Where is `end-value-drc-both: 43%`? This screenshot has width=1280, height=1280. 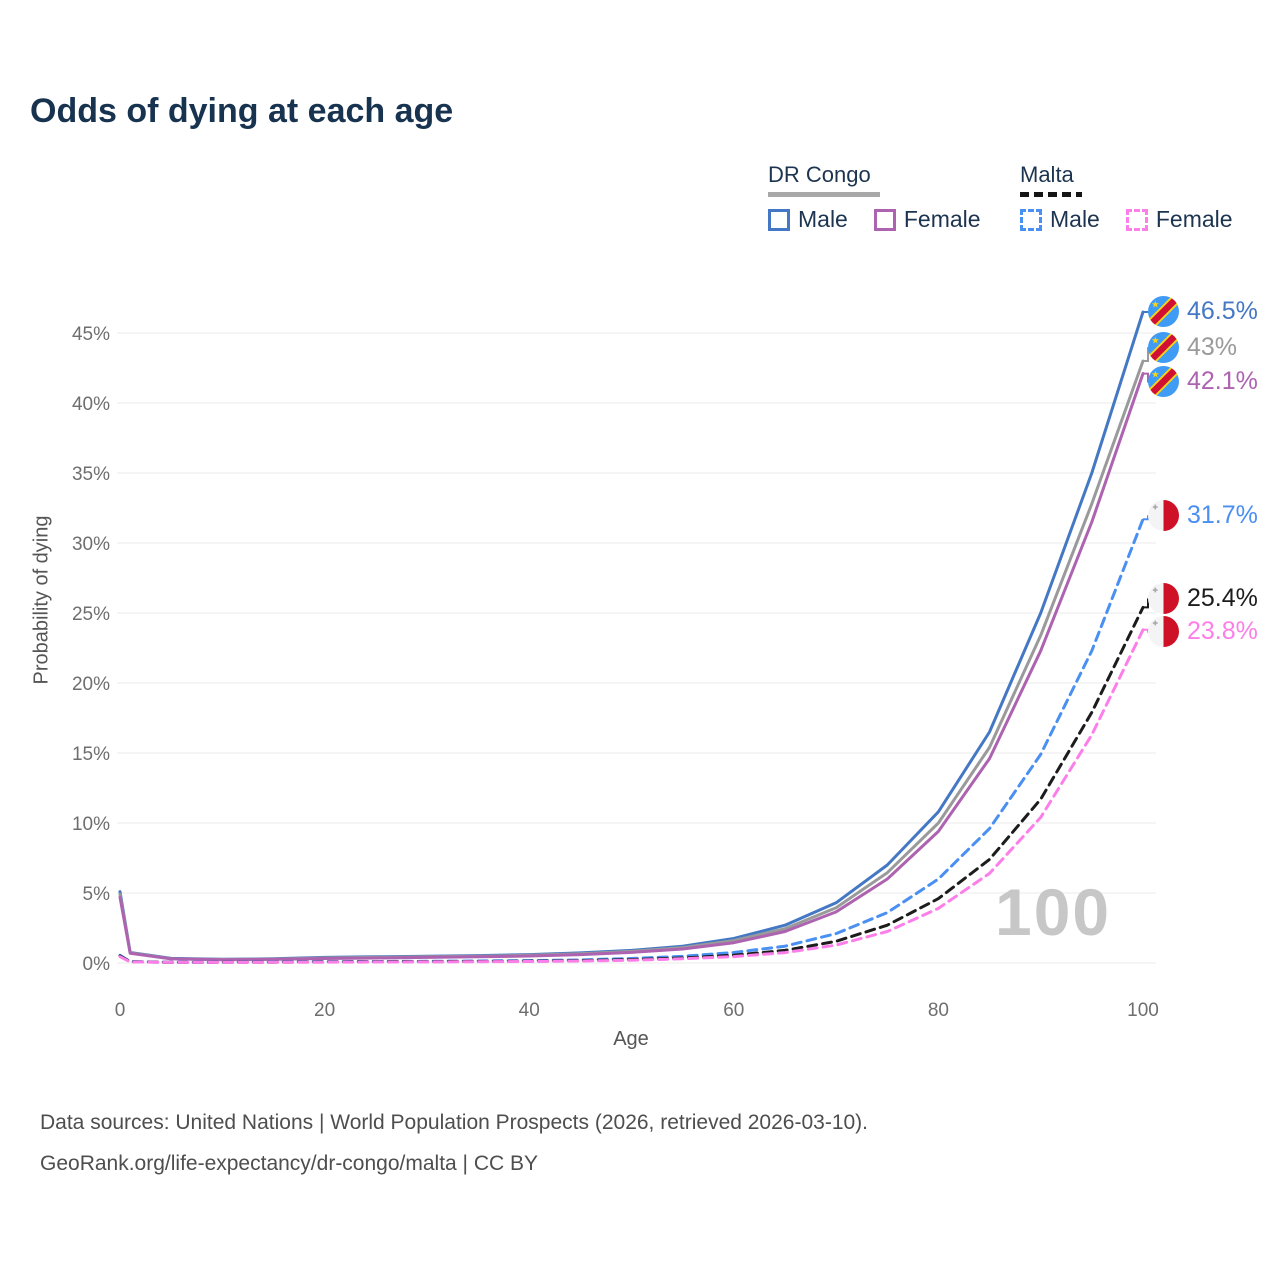
end-value-drc-both: 43% is located at coordinates (1212, 347).